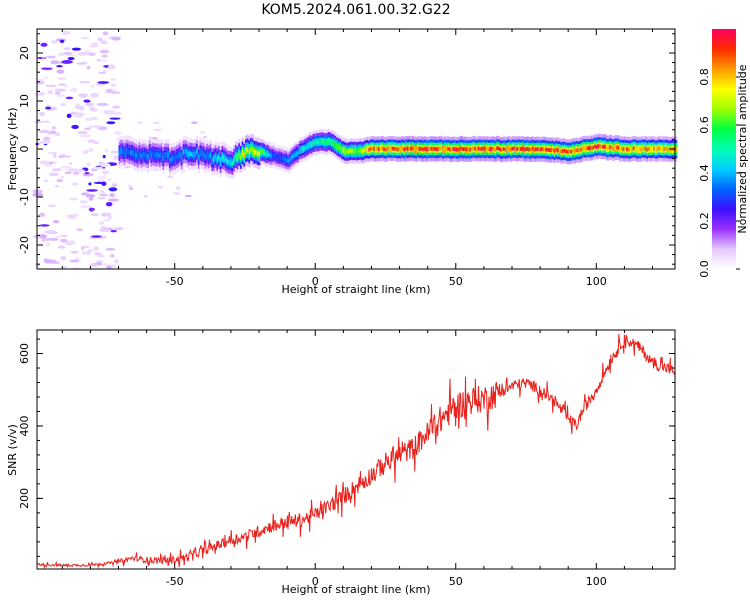 The height and width of the screenshot is (600, 750). What do you see at coordinates (355, 589) in the screenshot?
I see `snr-x-label: Height of straight line (km)` at bounding box center [355, 589].